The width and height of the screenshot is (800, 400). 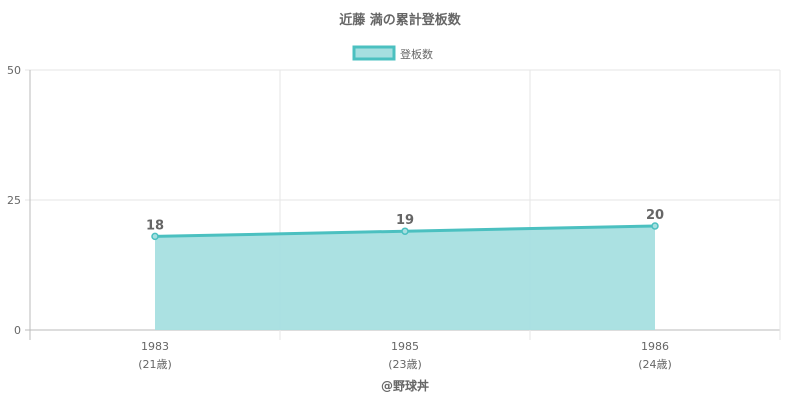 I want to click on x-tick-label: 1985, so click(x=405, y=346).